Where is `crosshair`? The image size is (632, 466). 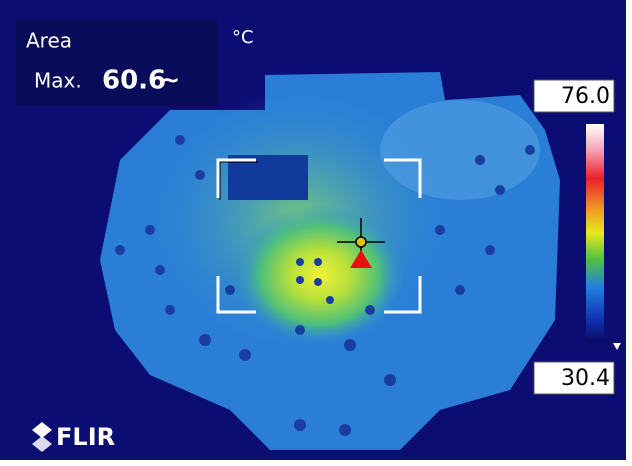
crosshair is located at coordinates (361, 242).